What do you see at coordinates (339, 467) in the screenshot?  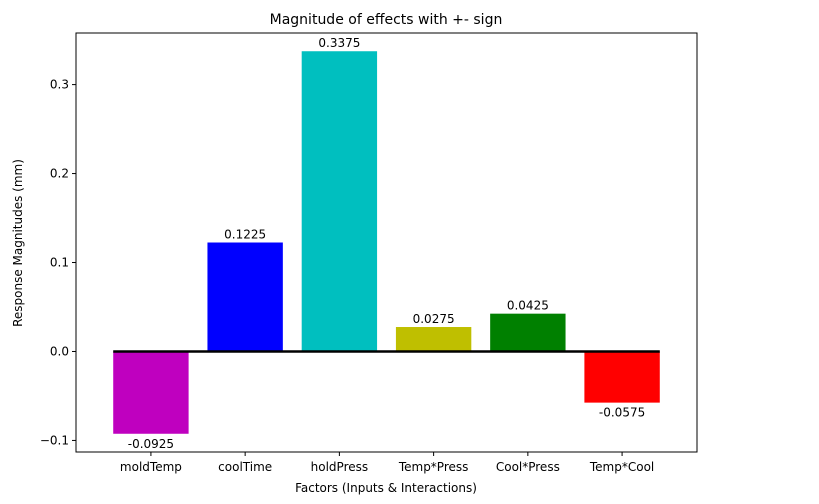 I see `x-tick-label: holdPress` at bounding box center [339, 467].